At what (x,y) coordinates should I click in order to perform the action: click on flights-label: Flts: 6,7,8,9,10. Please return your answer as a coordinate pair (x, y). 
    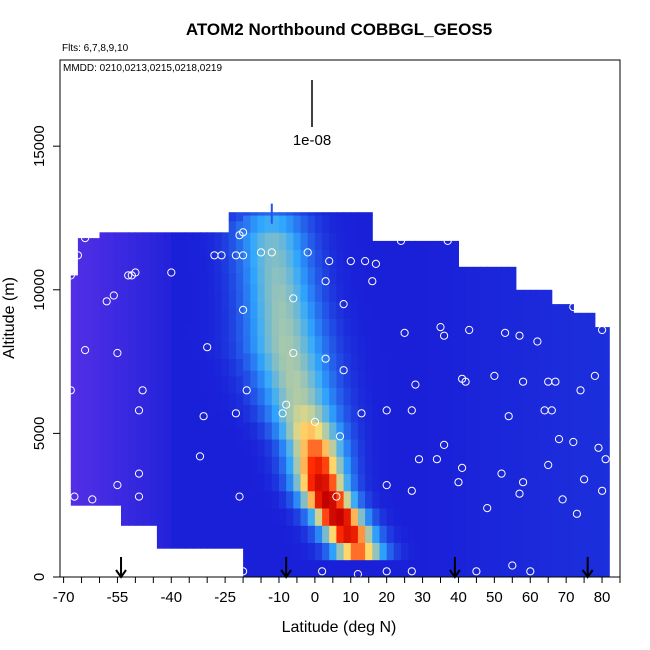
    Looking at the image, I should click on (95, 48).